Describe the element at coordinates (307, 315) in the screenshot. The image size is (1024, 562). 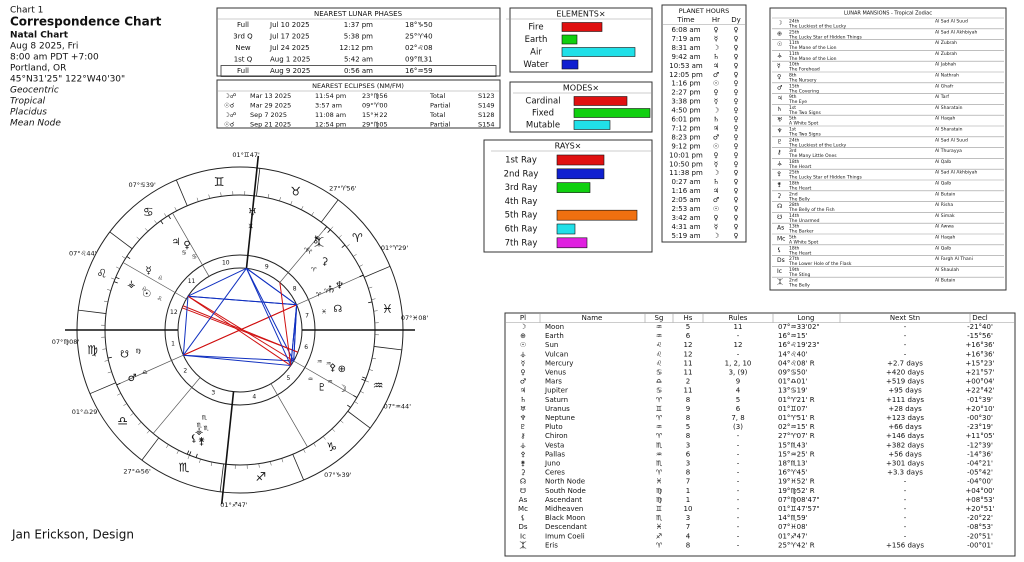
I see `house-number: 7` at that location.